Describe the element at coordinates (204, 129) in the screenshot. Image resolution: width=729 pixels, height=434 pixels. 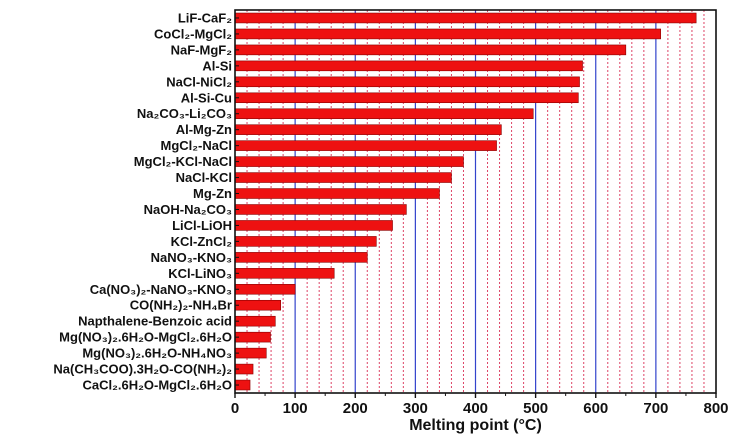
I see `category-label: Al-Mg-Zn` at that location.